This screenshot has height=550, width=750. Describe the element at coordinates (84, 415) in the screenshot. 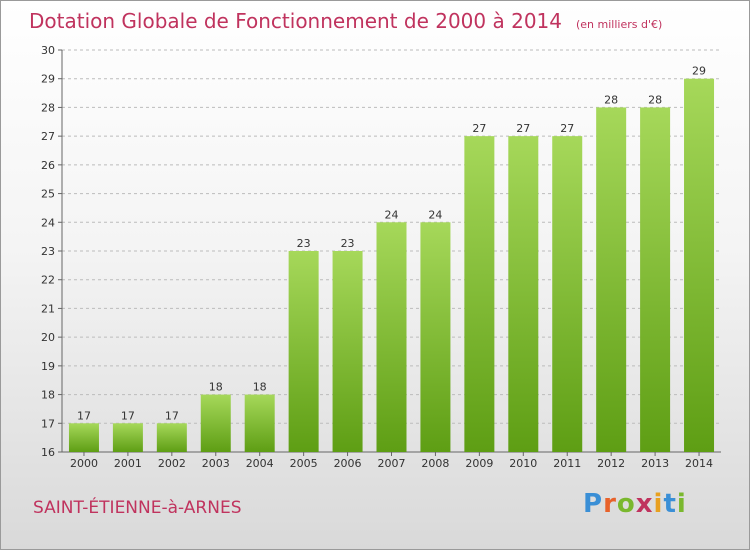

I see `data-label-2000: 17` at that location.